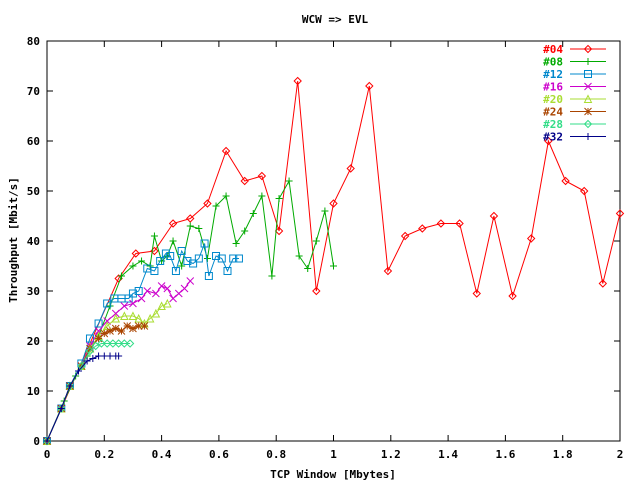 The width and height of the screenshot is (640, 480). I want to click on y-tick-label: 70, so click(33, 91).